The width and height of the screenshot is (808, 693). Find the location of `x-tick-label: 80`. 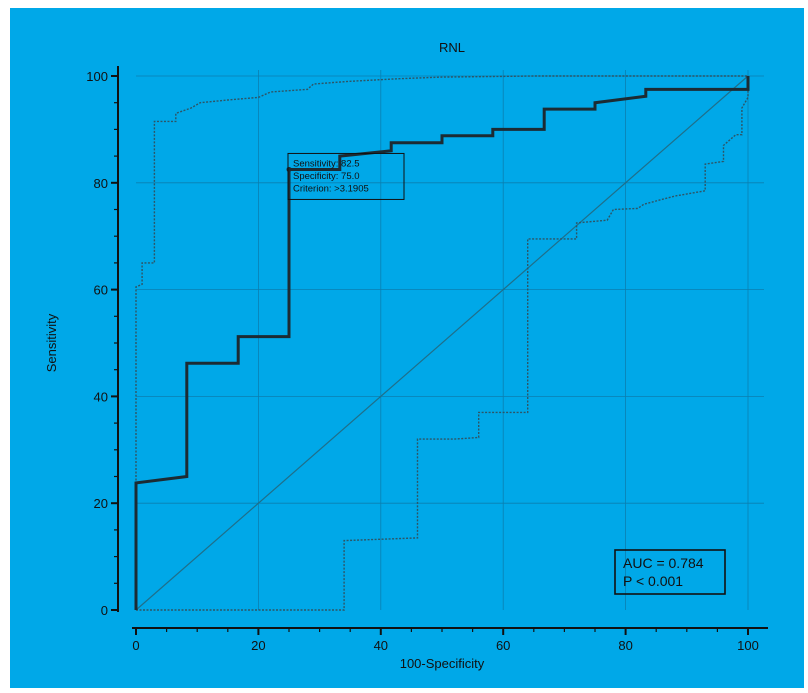

x-tick-label: 80 is located at coordinates (625, 645).